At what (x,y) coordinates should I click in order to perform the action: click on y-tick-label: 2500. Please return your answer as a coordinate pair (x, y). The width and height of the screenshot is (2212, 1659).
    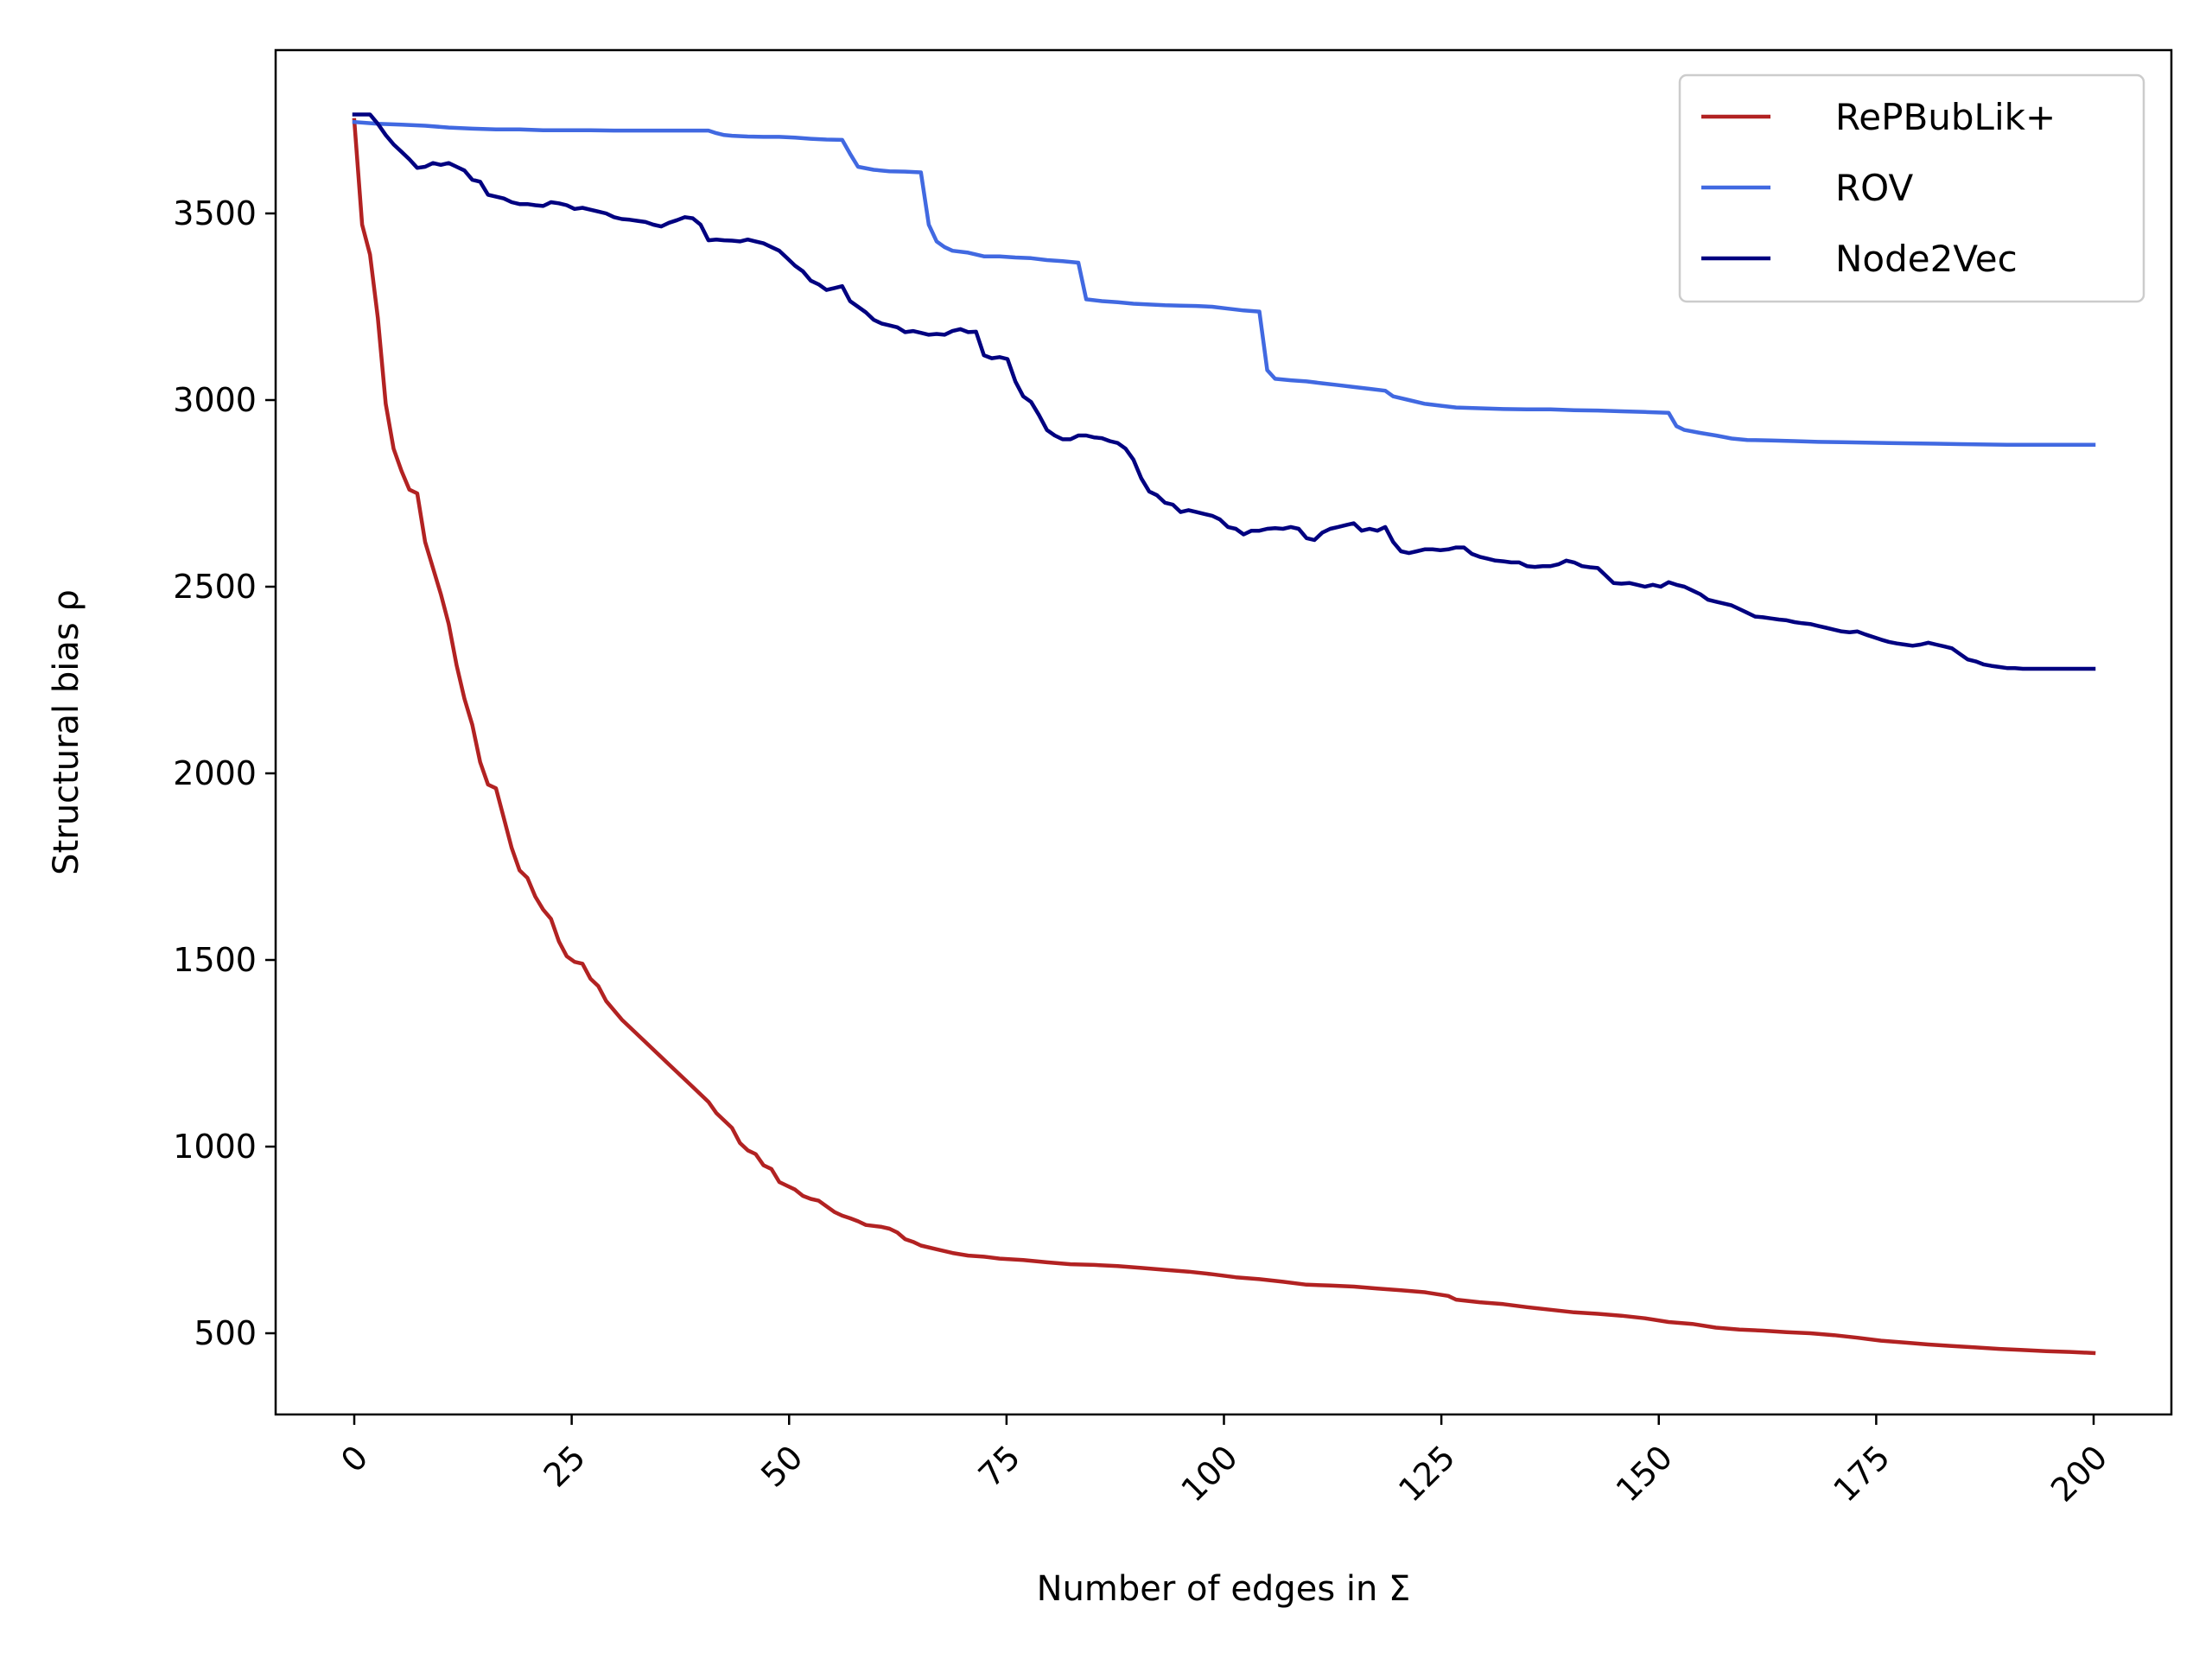
    Looking at the image, I should click on (215, 587).